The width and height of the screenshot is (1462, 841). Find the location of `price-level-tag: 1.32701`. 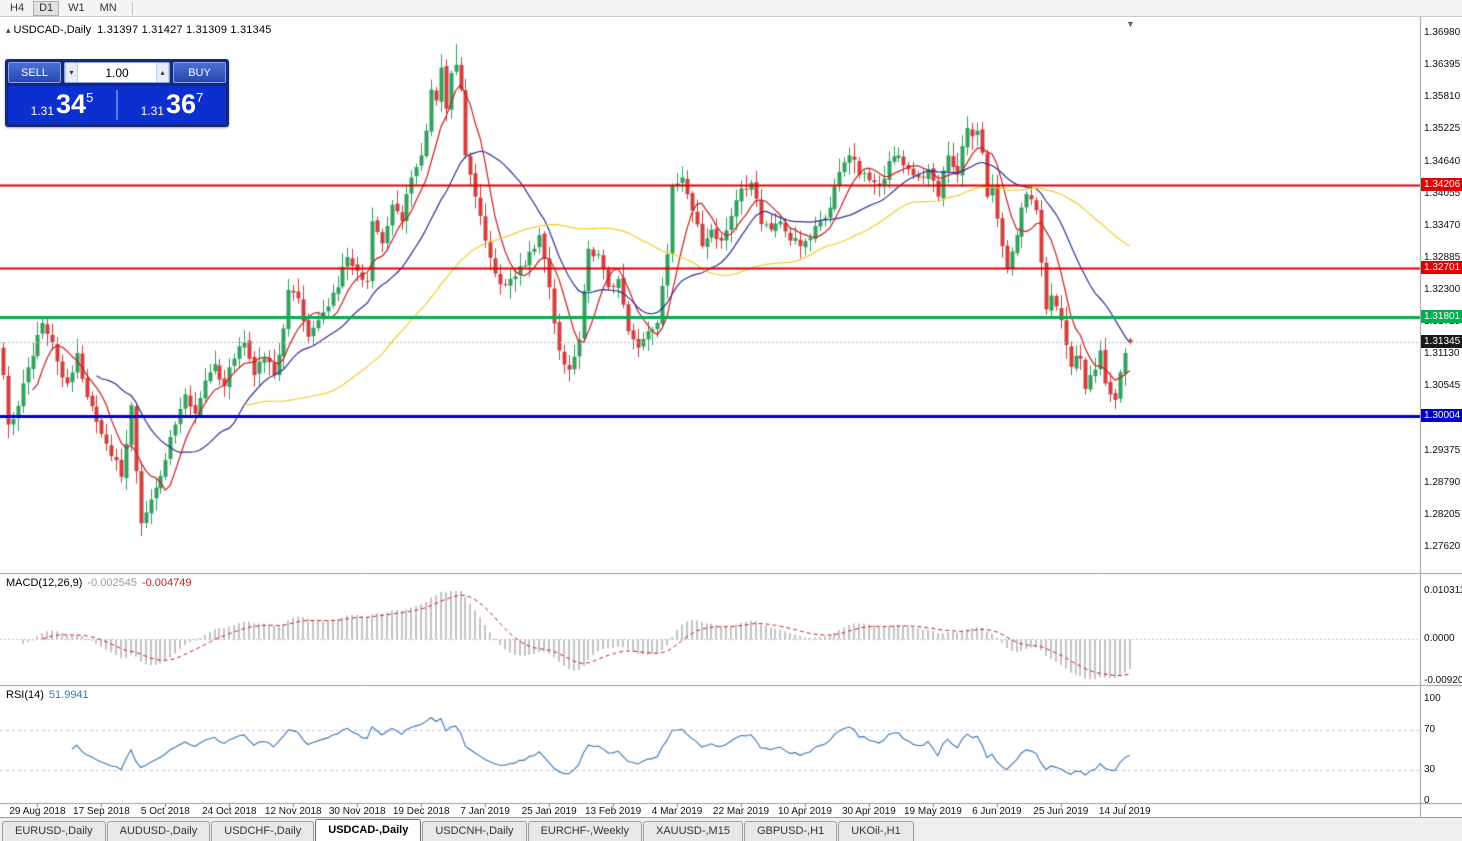

price-level-tag: 1.32701 is located at coordinates (1441, 267).